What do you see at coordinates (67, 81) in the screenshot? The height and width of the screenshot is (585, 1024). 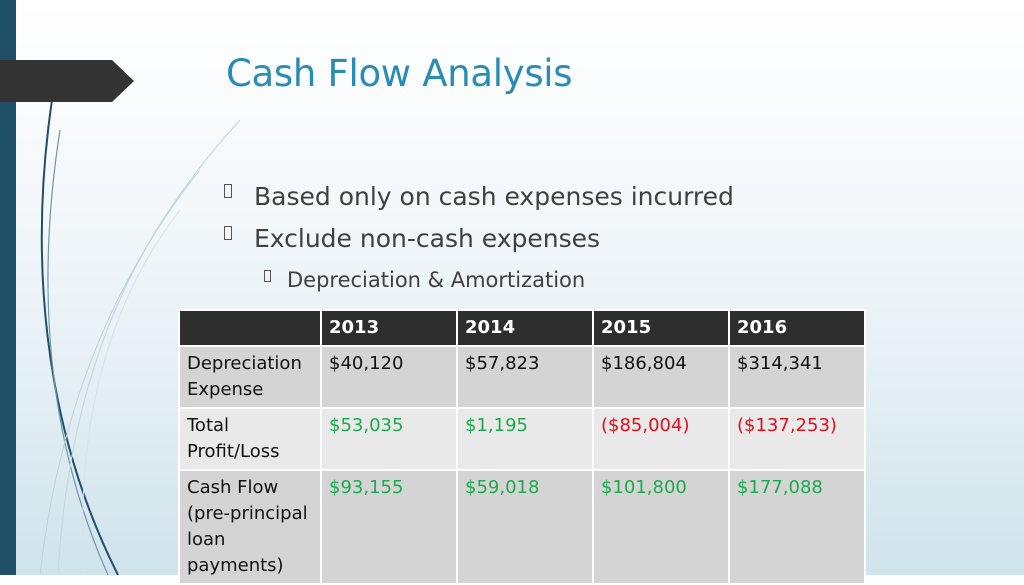 I see `title-arrow-flag` at bounding box center [67, 81].